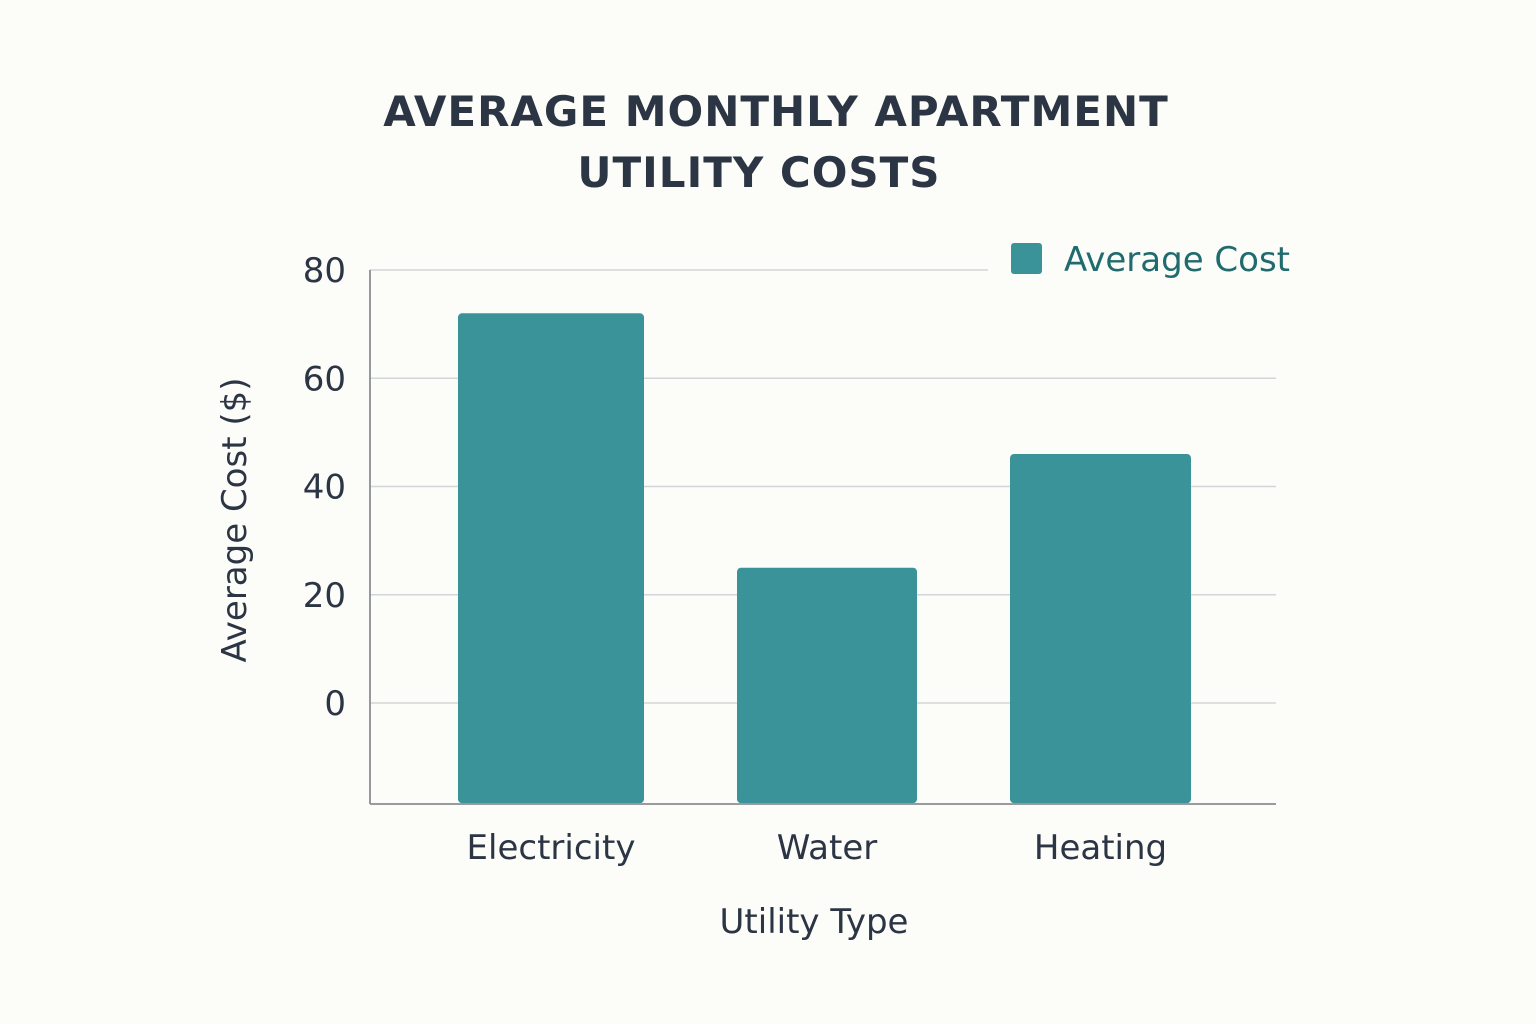 This screenshot has height=1024, width=1536. I want to click on x-tick-labels: Electricity Water Heating, so click(817, 848).